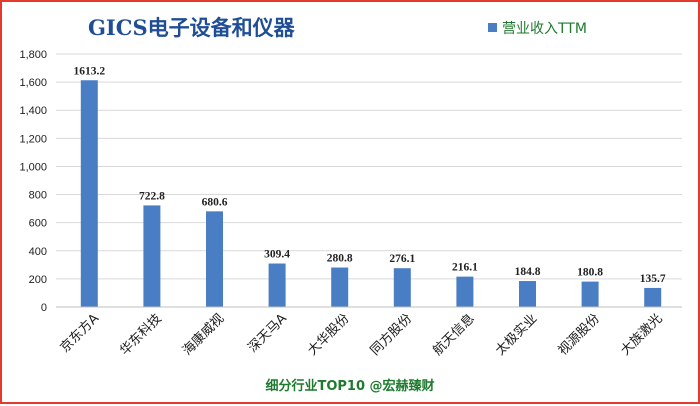  What do you see at coordinates (38, 252) in the screenshot?
I see `y-tick-label: 400` at bounding box center [38, 252].